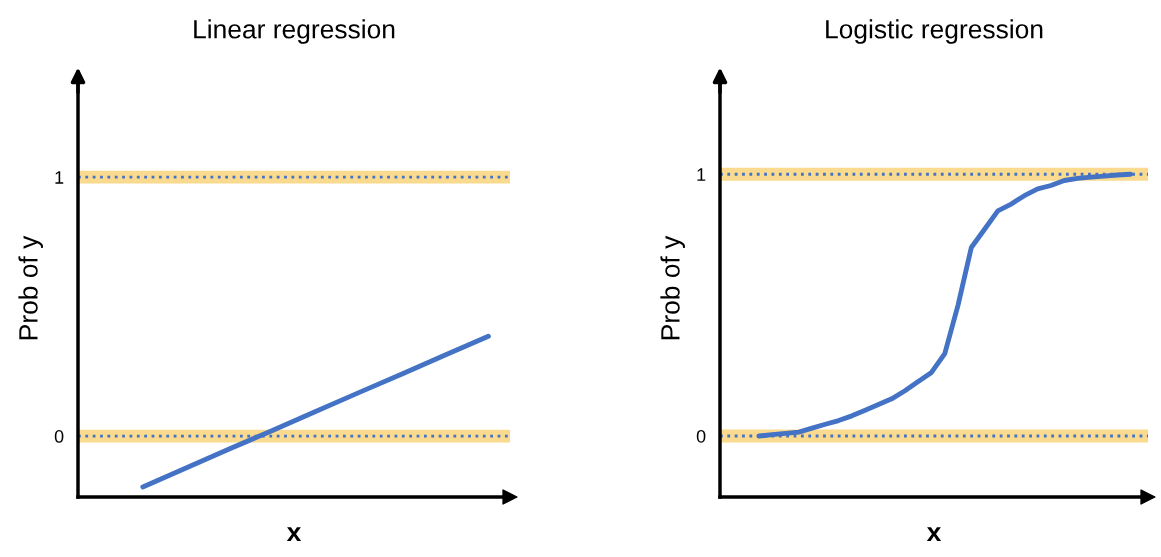 This screenshot has width=1161, height=557. I want to click on chart-title: Logistic regression, so click(934, 31).